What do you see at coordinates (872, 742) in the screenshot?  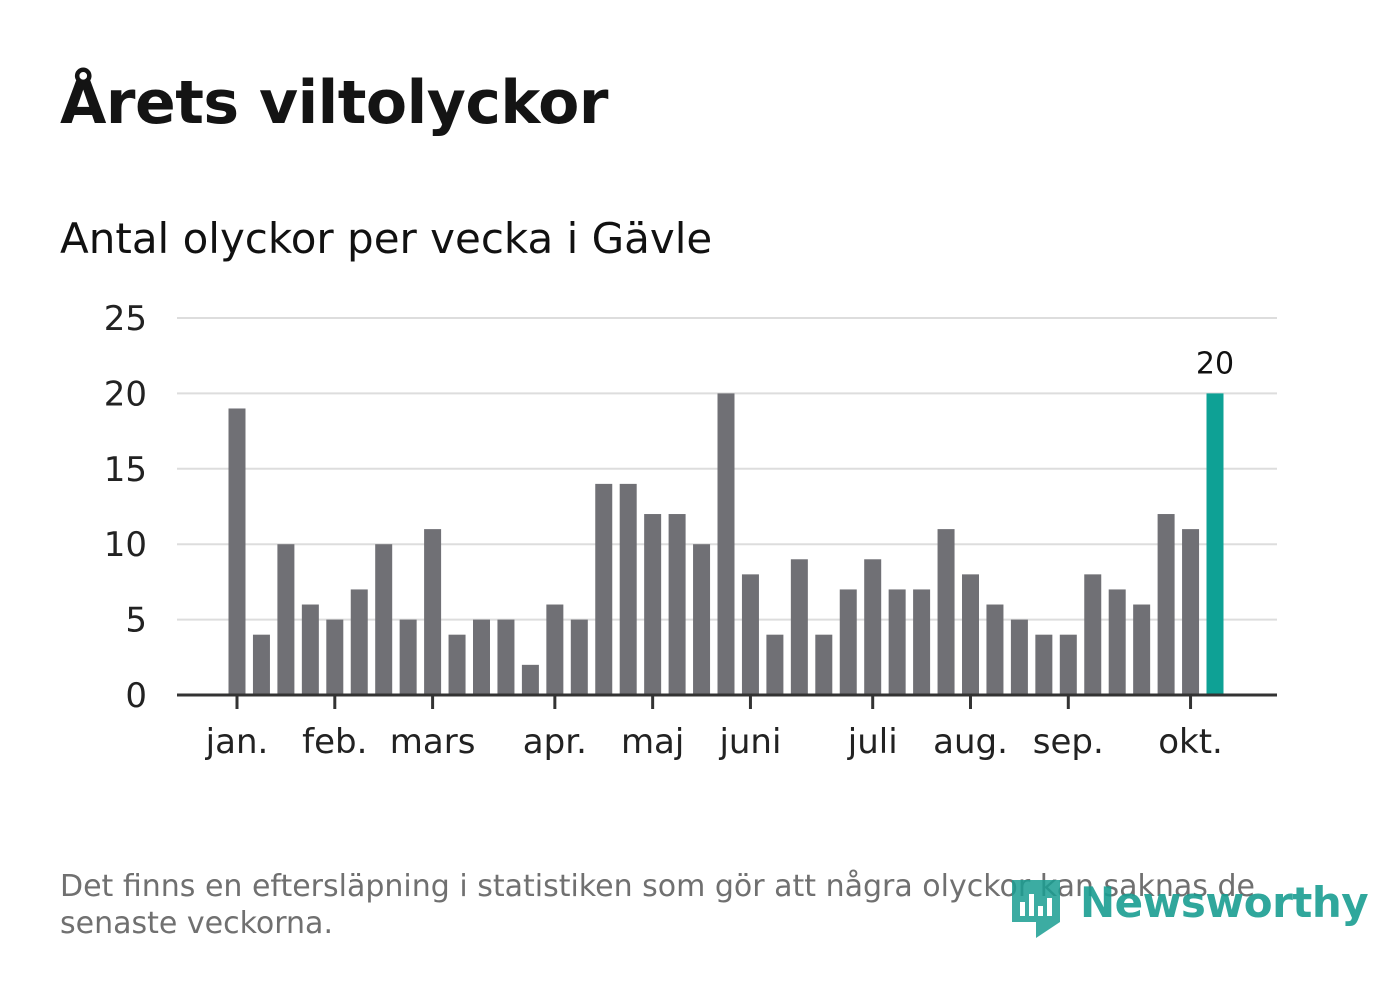 I see `x-tick-label: juli` at bounding box center [872, 742].